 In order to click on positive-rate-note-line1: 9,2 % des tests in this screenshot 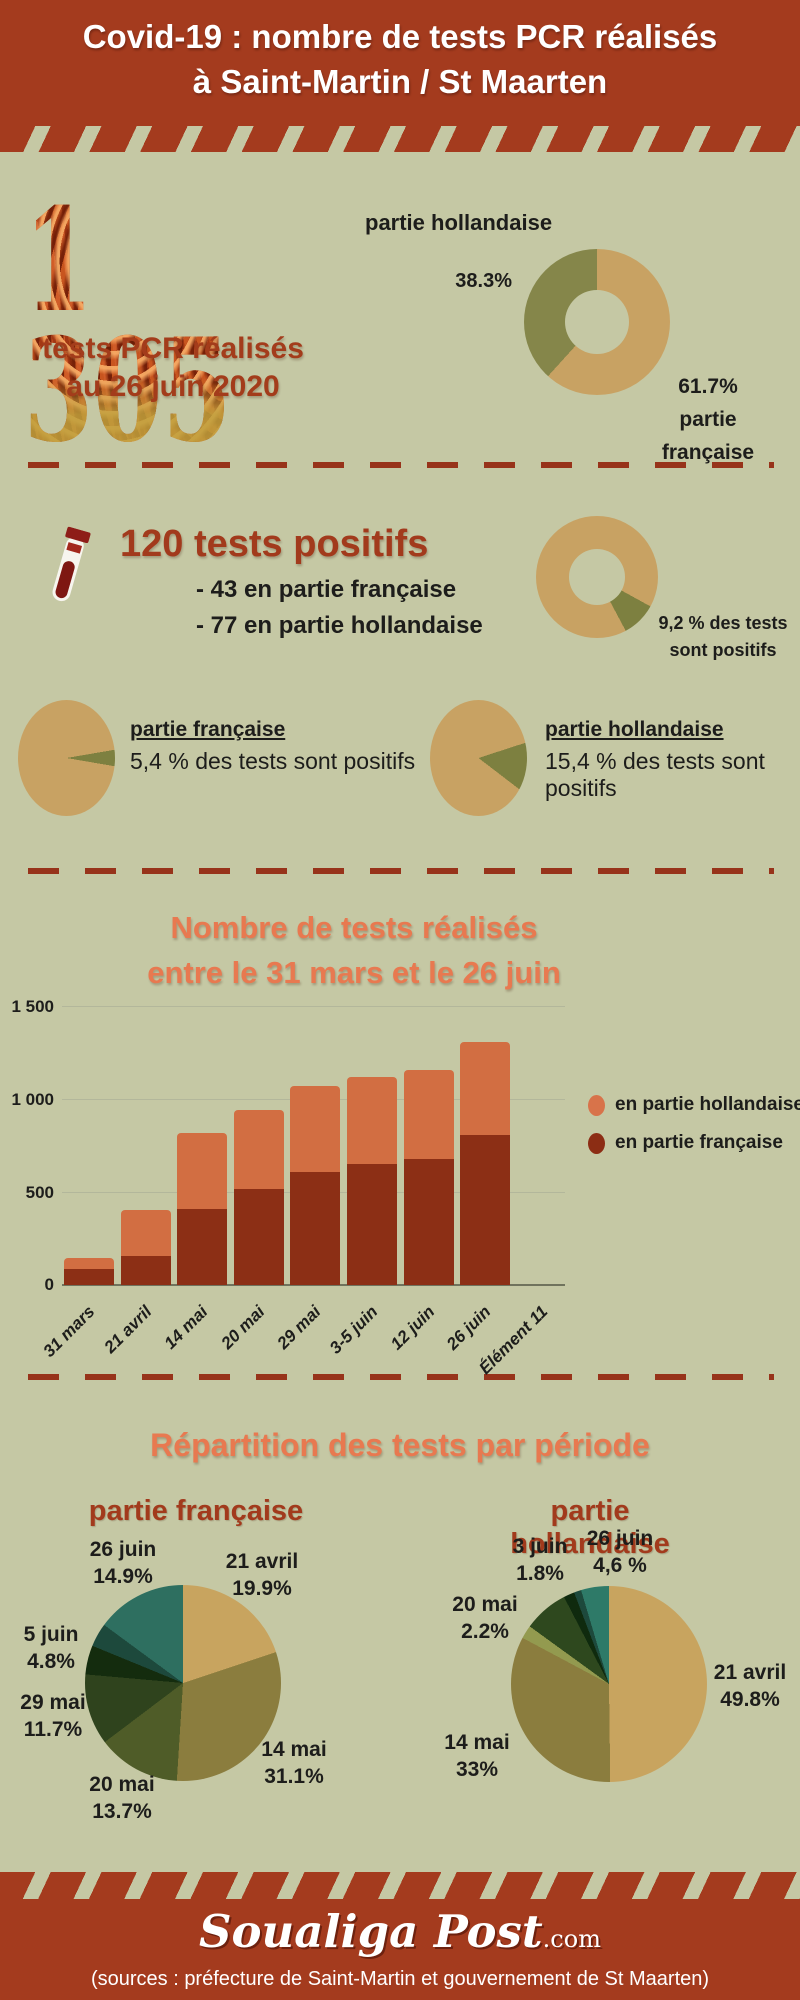, I will do `click(723, 623)`.